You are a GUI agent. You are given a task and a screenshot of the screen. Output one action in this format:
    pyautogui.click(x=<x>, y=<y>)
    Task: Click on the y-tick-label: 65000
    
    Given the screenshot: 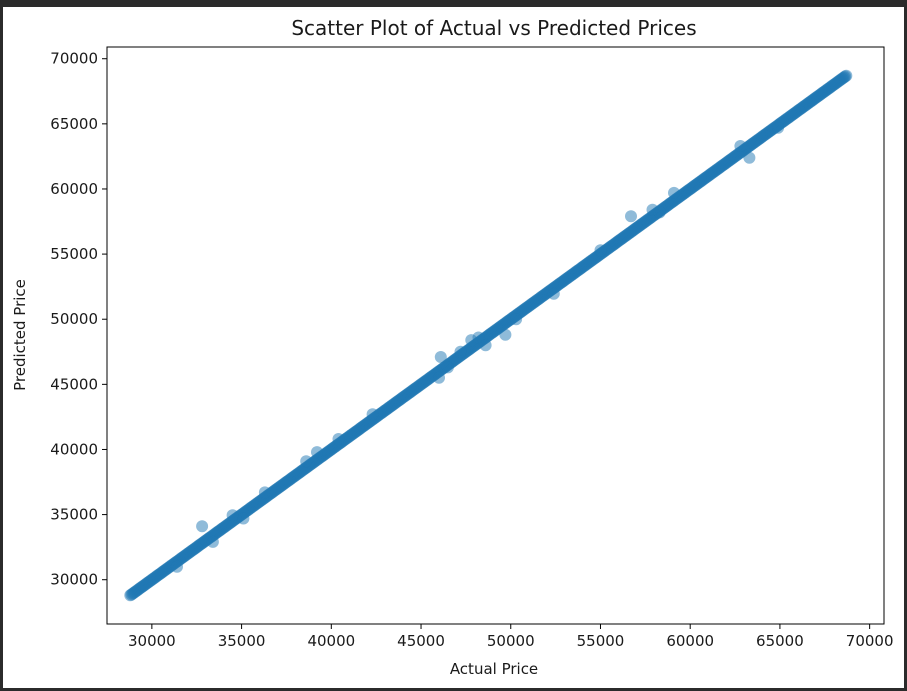 What is the action you would take?
    pyautogui.click(x=74, y=124)
    